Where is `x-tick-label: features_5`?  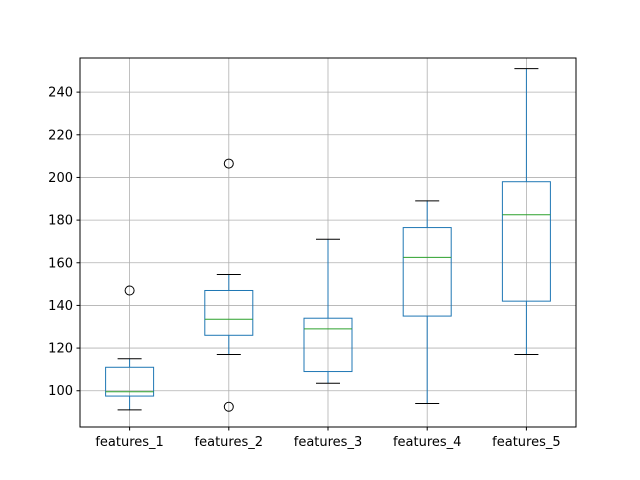
x-tick-label: features_5 is located at coordinates (526, 442).